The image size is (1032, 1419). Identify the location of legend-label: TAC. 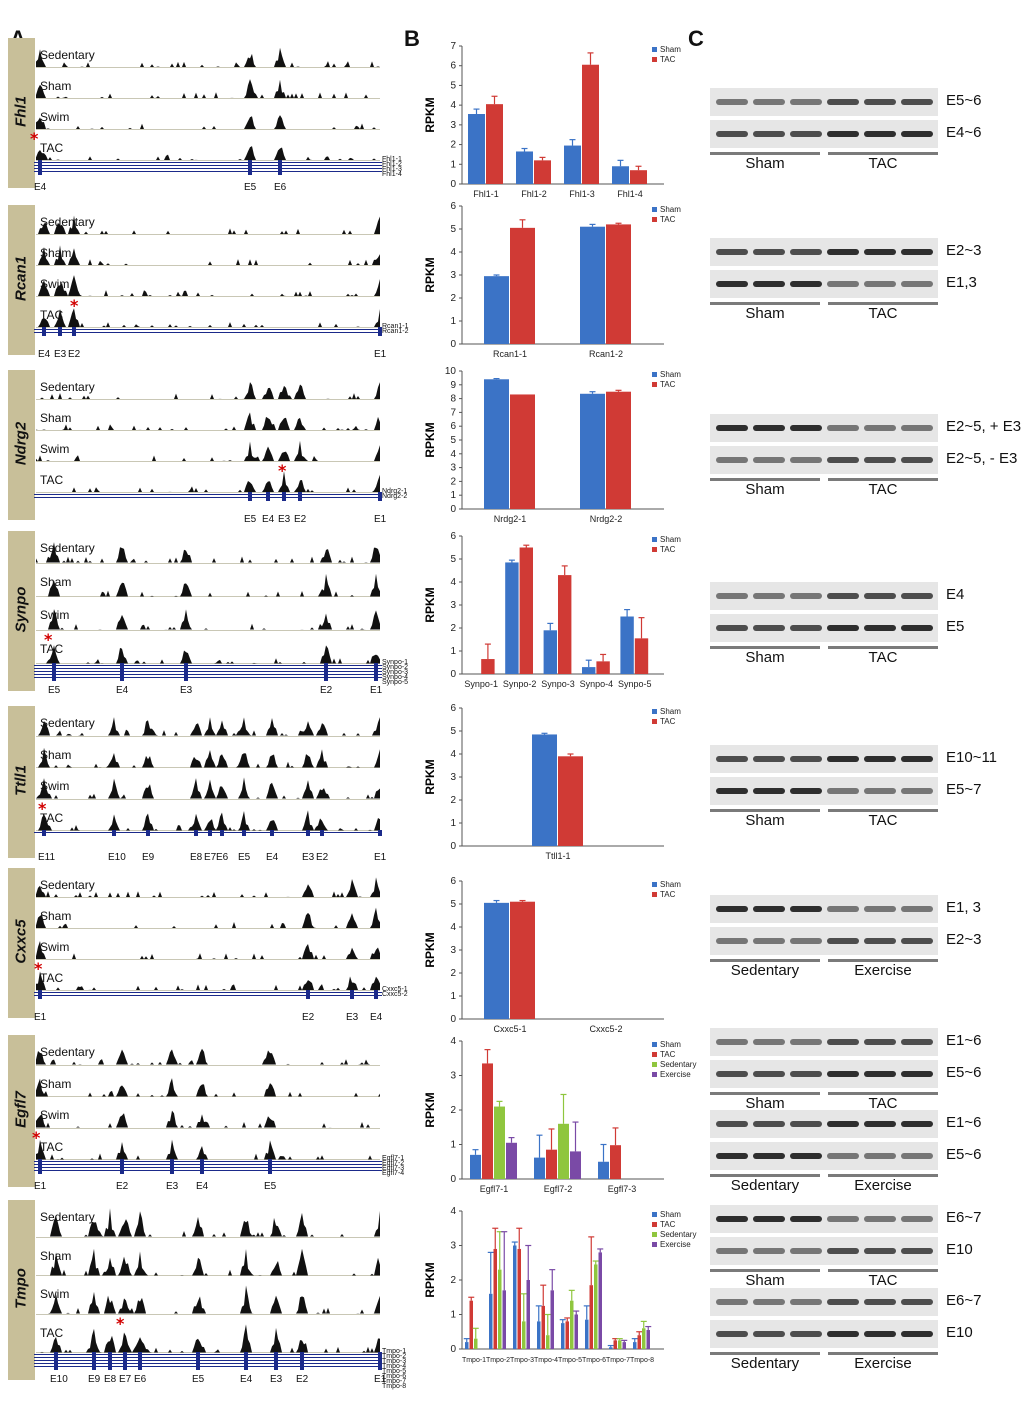
(668, 721).